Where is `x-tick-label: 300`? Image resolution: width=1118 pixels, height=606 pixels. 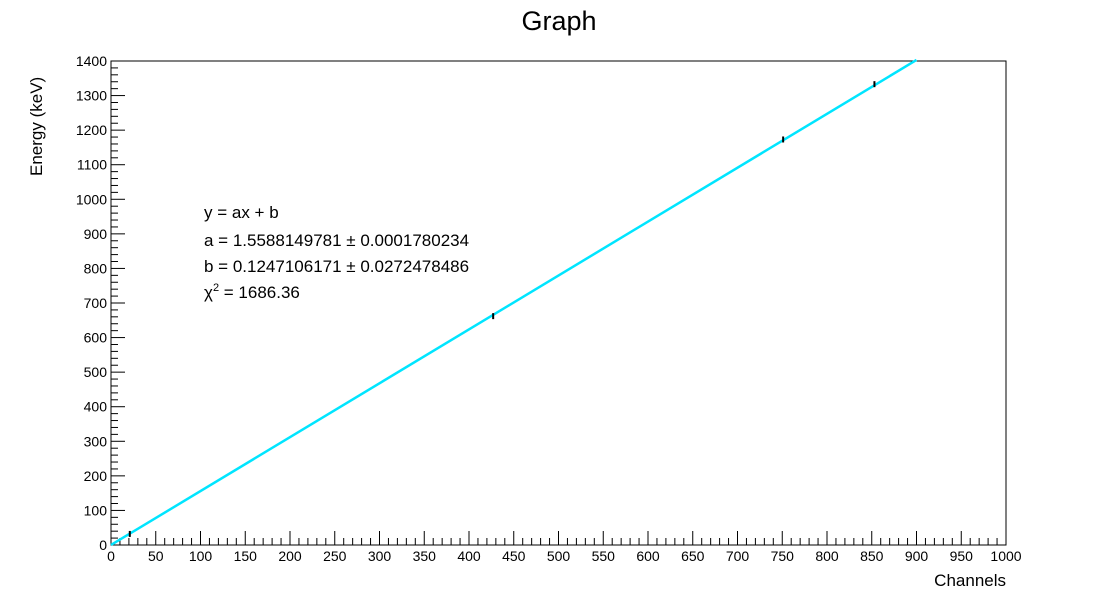
x-tick-label: 300 is located at coordinates (380, 556).